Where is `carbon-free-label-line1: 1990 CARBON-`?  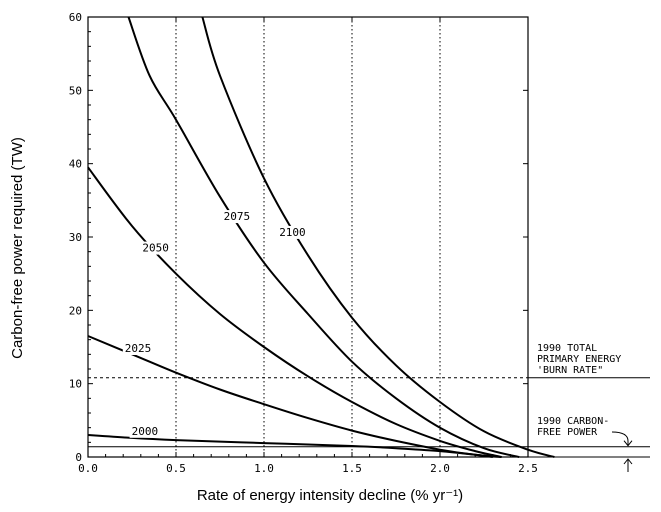 carbon-free-label-line1: 1990 CARBON- is located at coordinates (573, 421).